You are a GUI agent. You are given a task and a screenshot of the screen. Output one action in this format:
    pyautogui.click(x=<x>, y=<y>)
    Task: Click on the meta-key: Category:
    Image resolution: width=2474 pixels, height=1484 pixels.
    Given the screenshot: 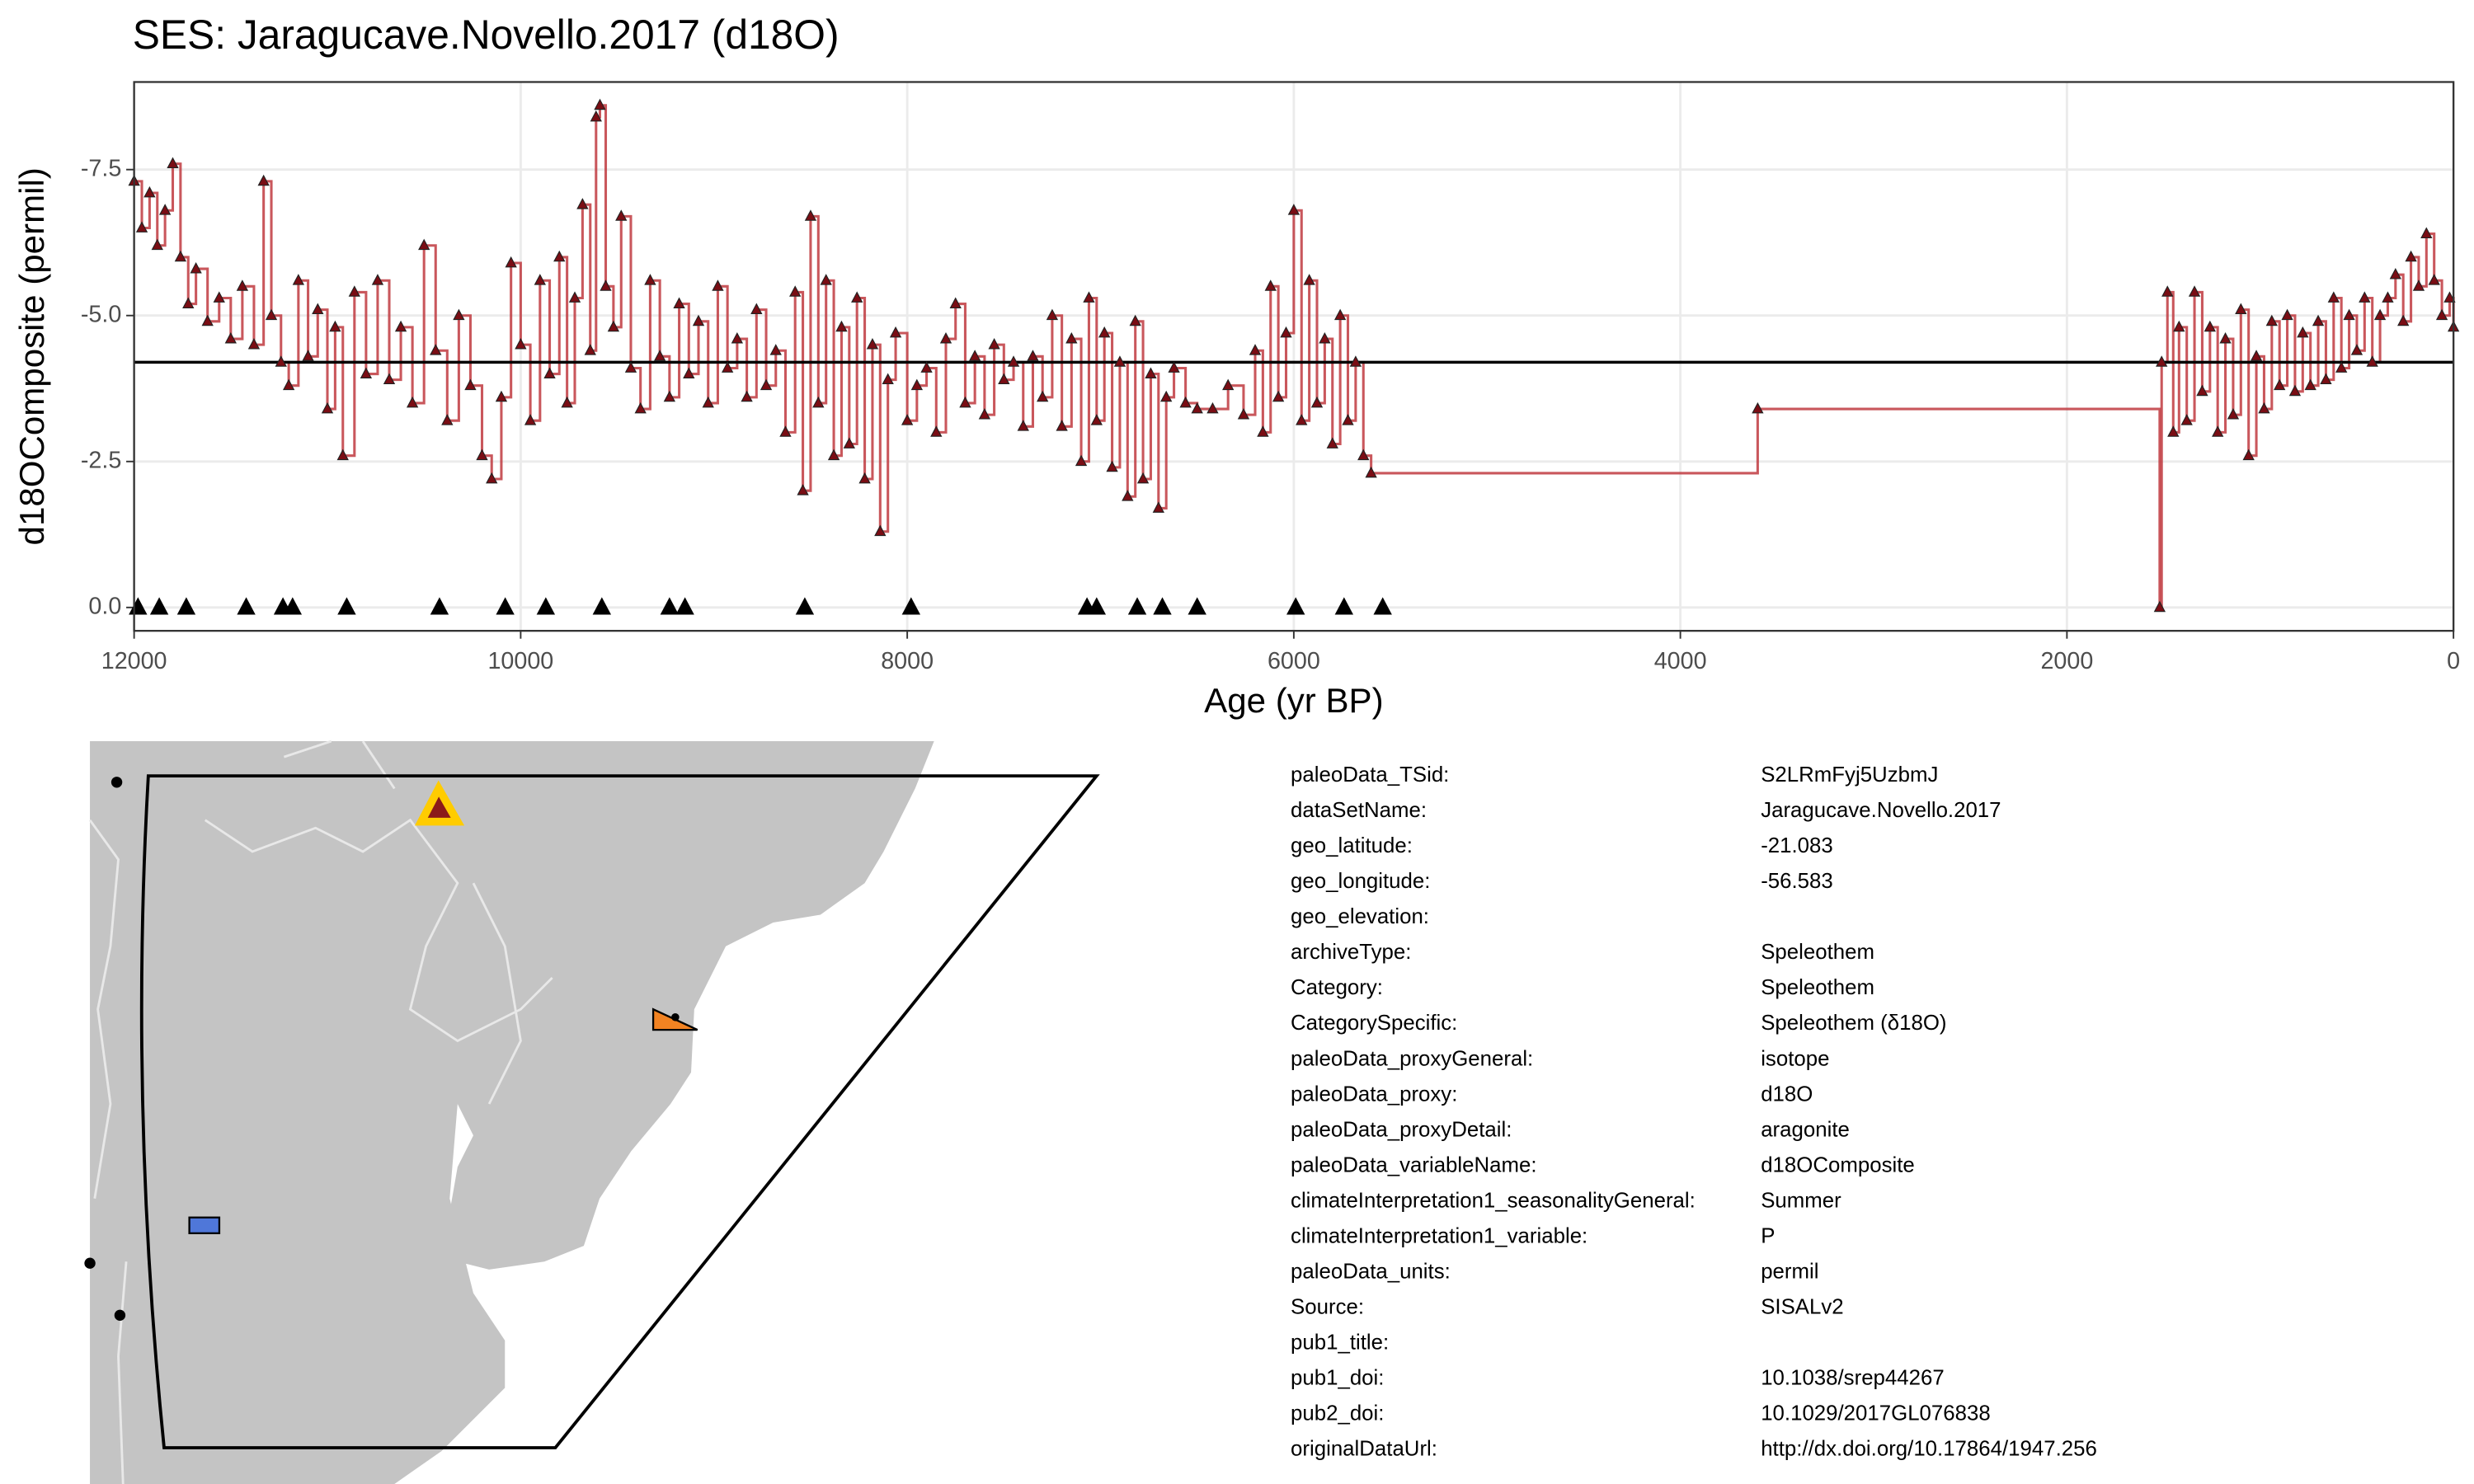 What is the action you would take?
    pyautogui.click(x=1337, y=988)
    